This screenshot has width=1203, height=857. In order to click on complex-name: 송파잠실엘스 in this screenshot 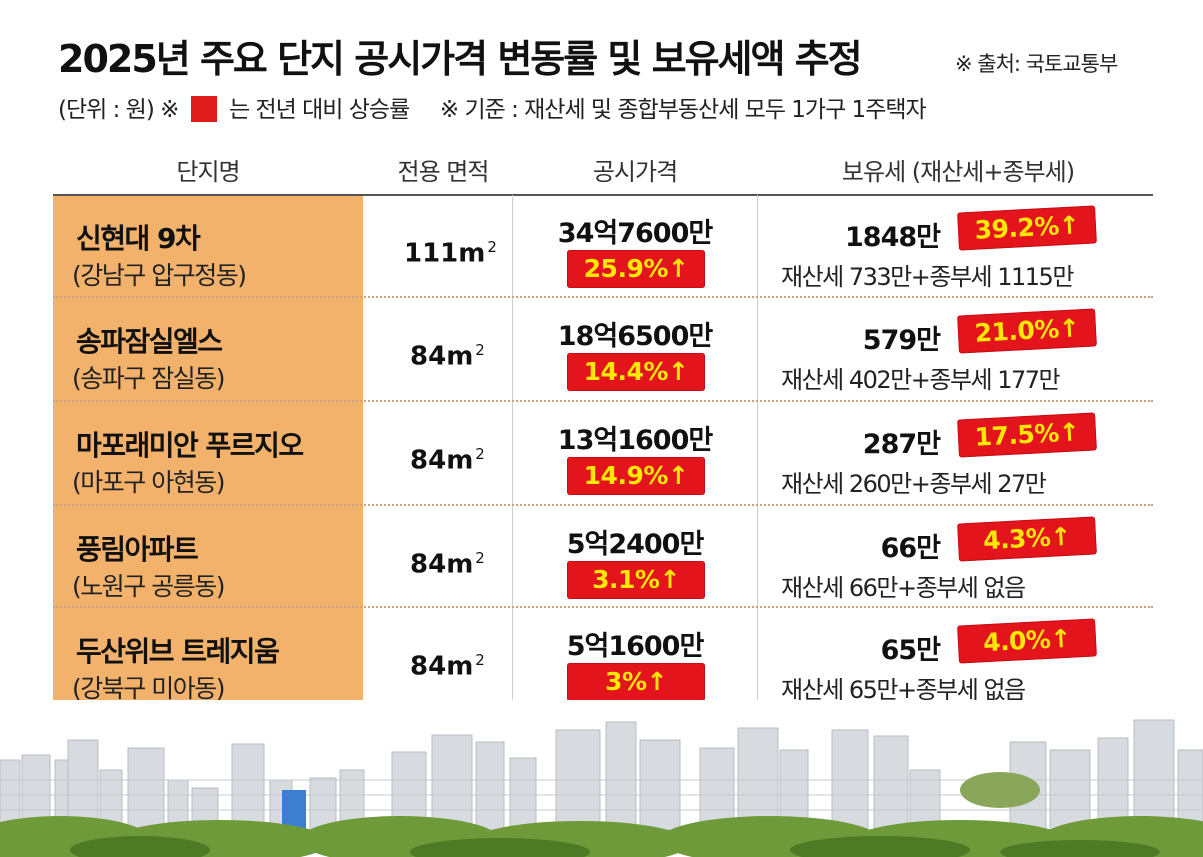, I will do `click(149, 341)`.